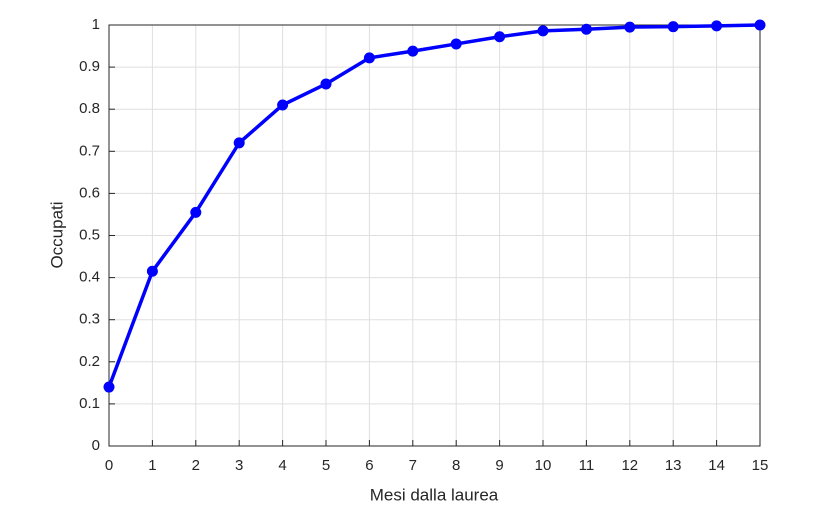 The width and height of the screenshot is (839, 510). What do you see at coordinates (196, 465) in the screenshot?
I see `x-tick-label: 2` at bounding box center [196, 465].